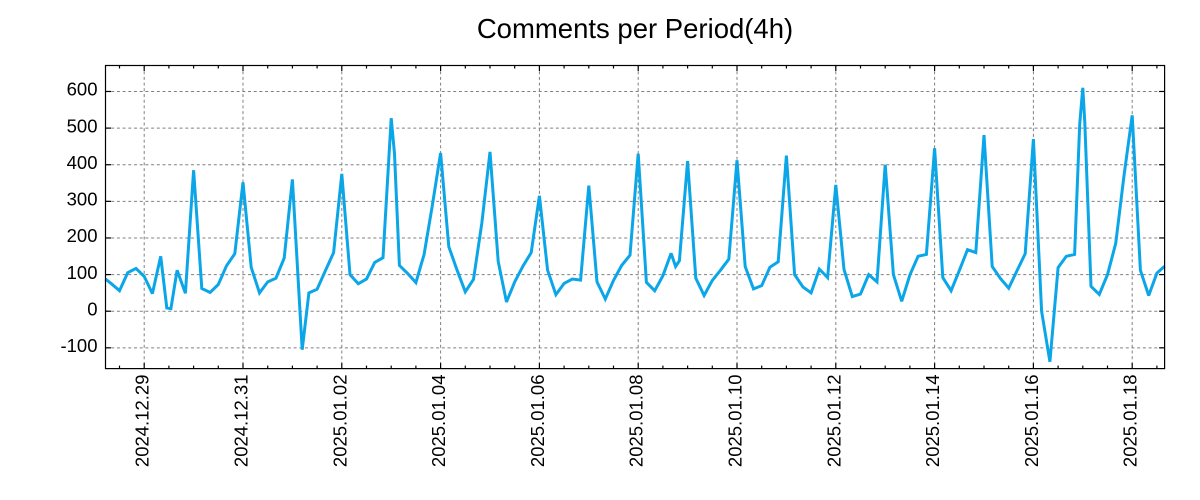  I want to click on svg-text: 2024.12.31, so click(241, 421).